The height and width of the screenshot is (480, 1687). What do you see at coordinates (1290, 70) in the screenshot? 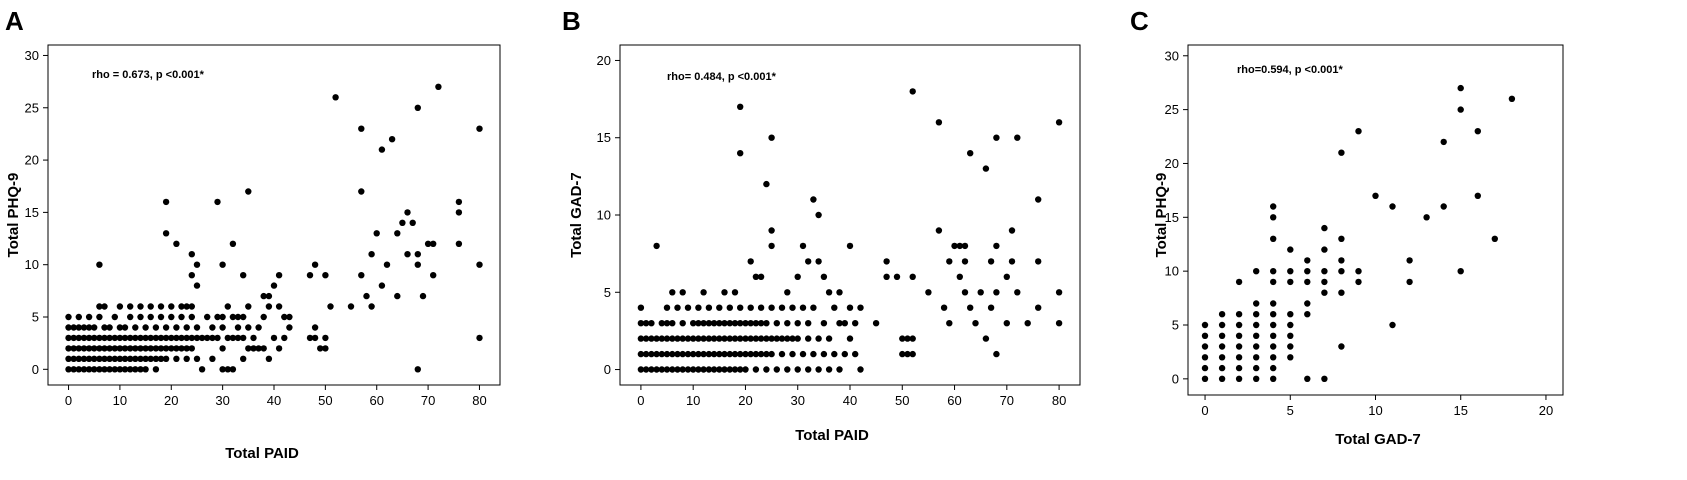
I see `correlation-annotation: rho=0.594, p <0.001*` at bounding box center [1290, 70].